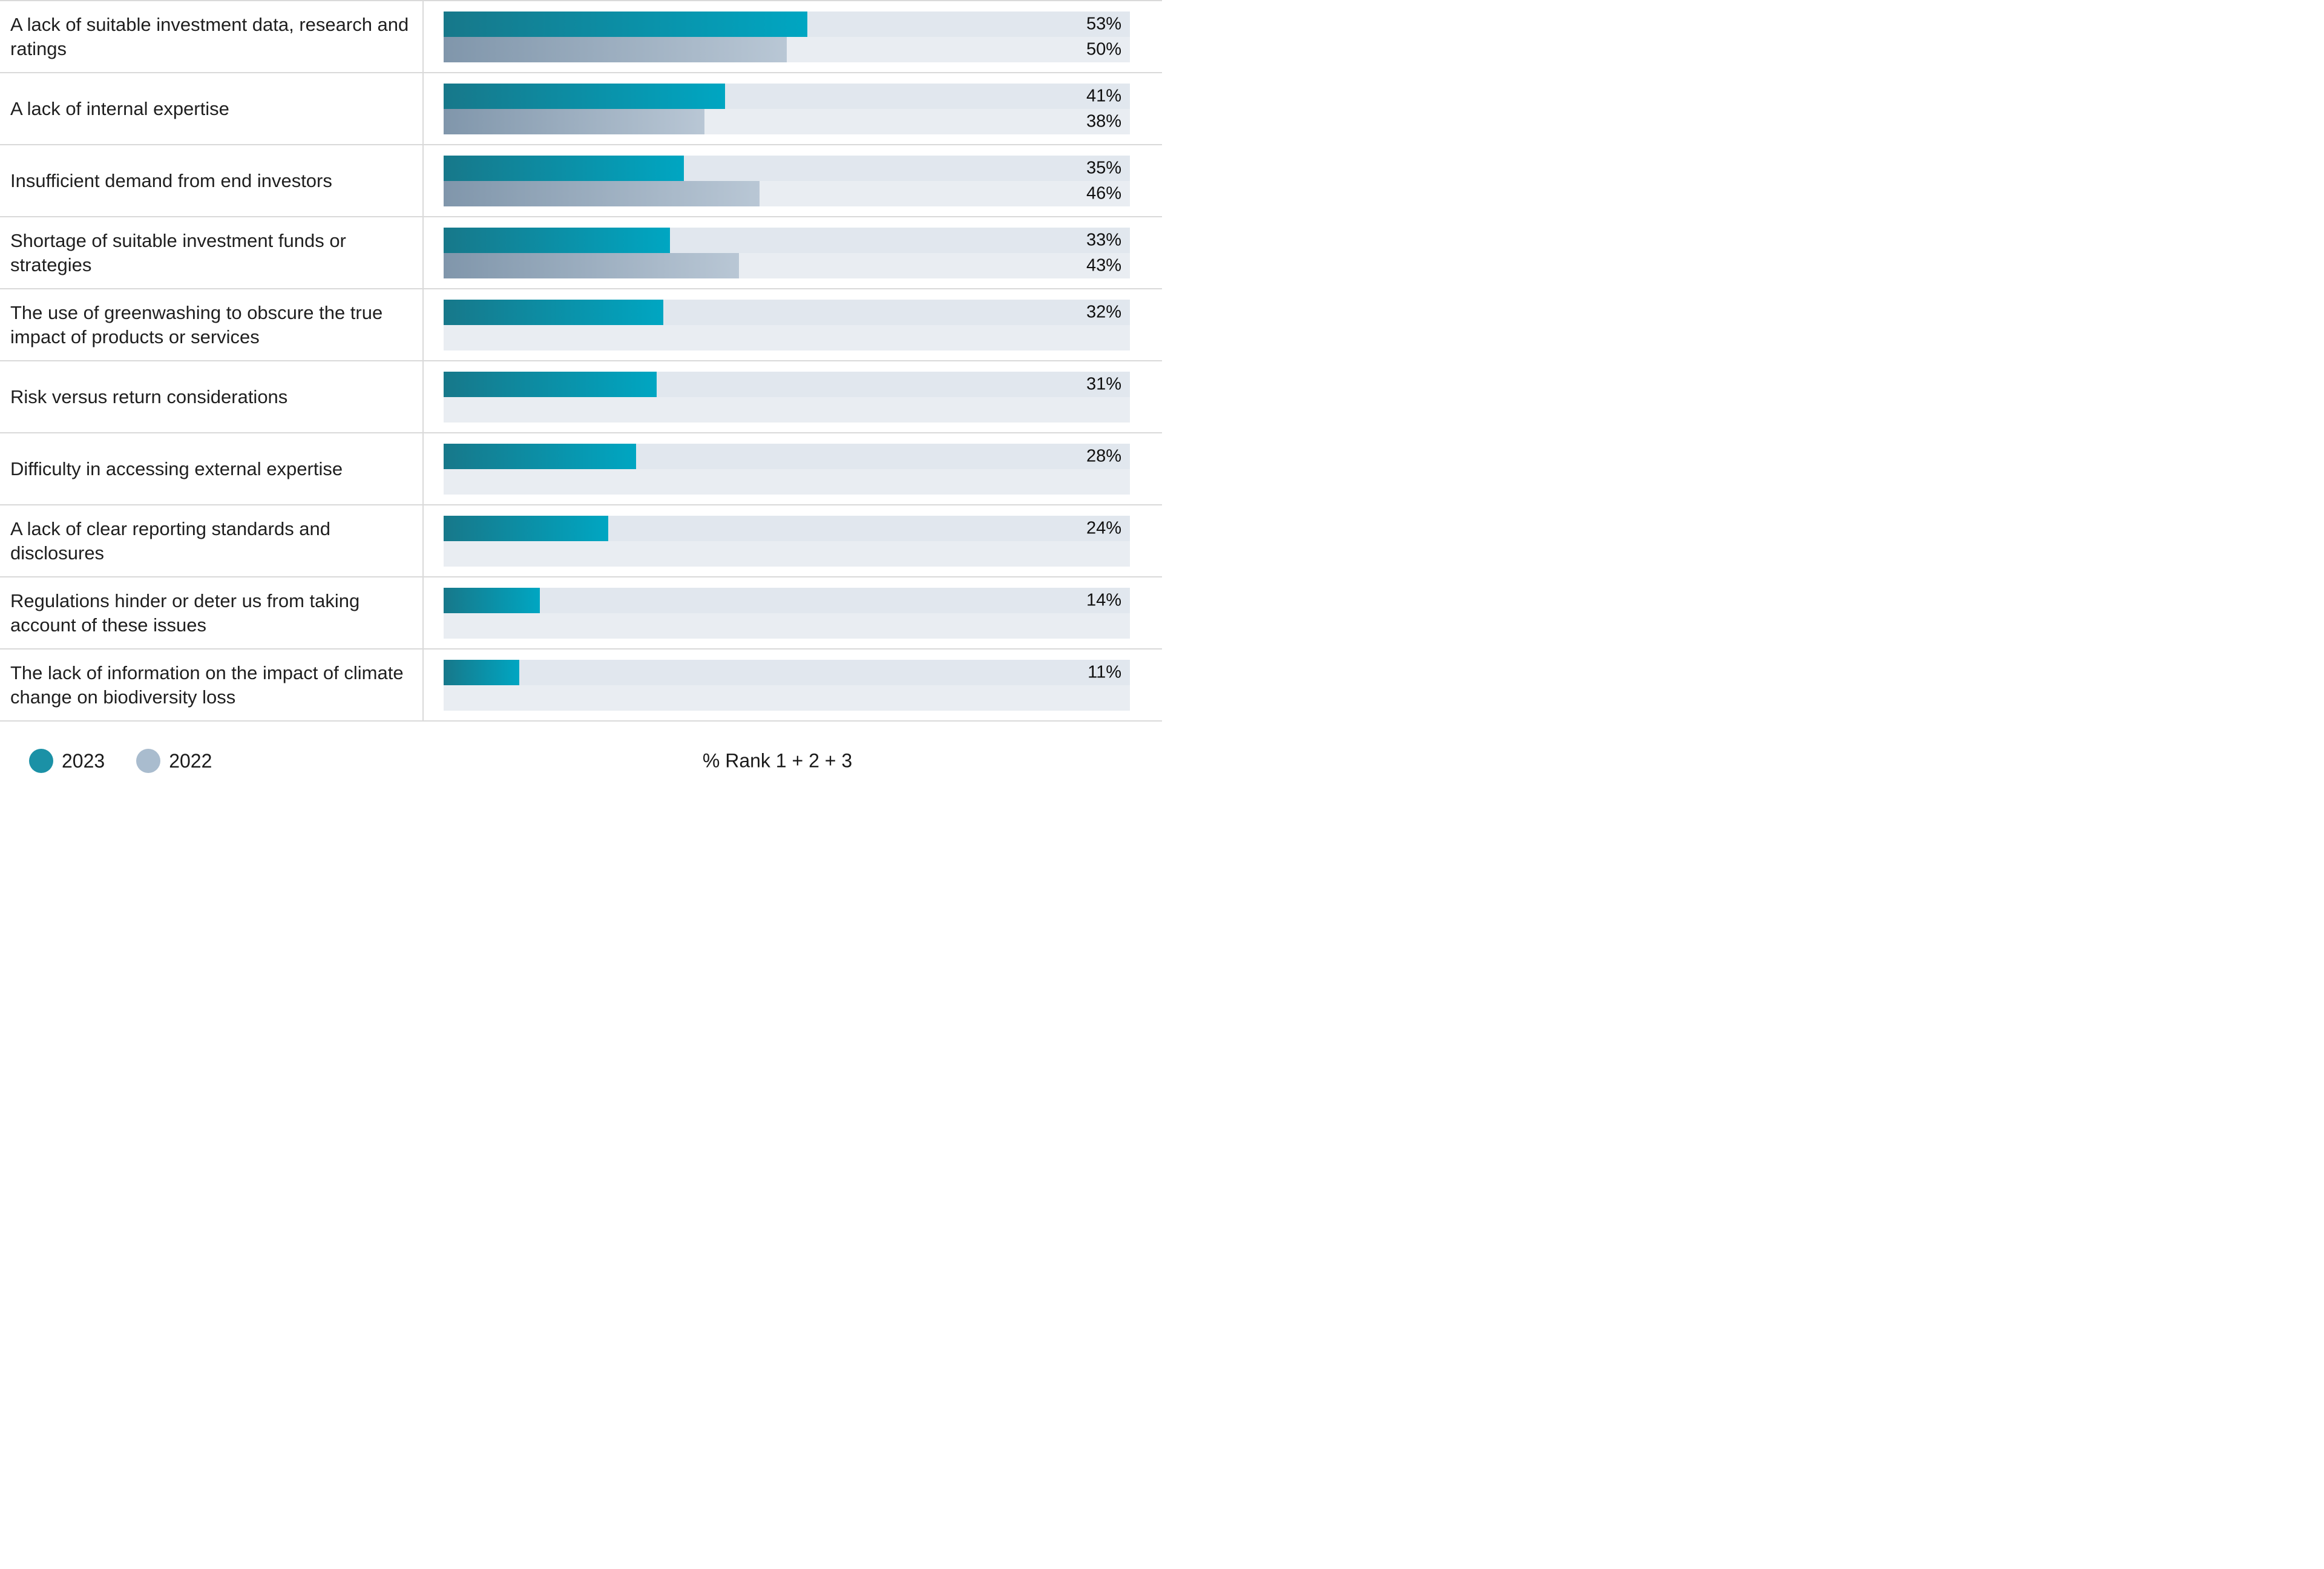 The image size is (2324, 1569). I want to click on bar-track-2023: 53%, so click(787, 24).